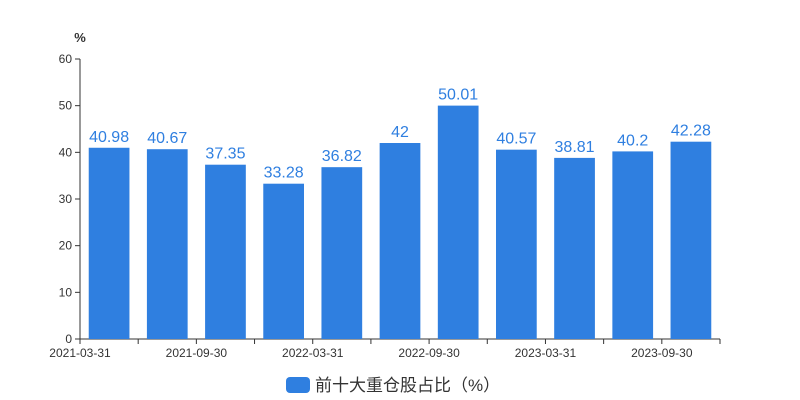 This screenshot has width=800, height=400. Describe the element at coordinates (197, 353) in the screenshot. I see `x-tick-label: 2021-09-30` at that location.